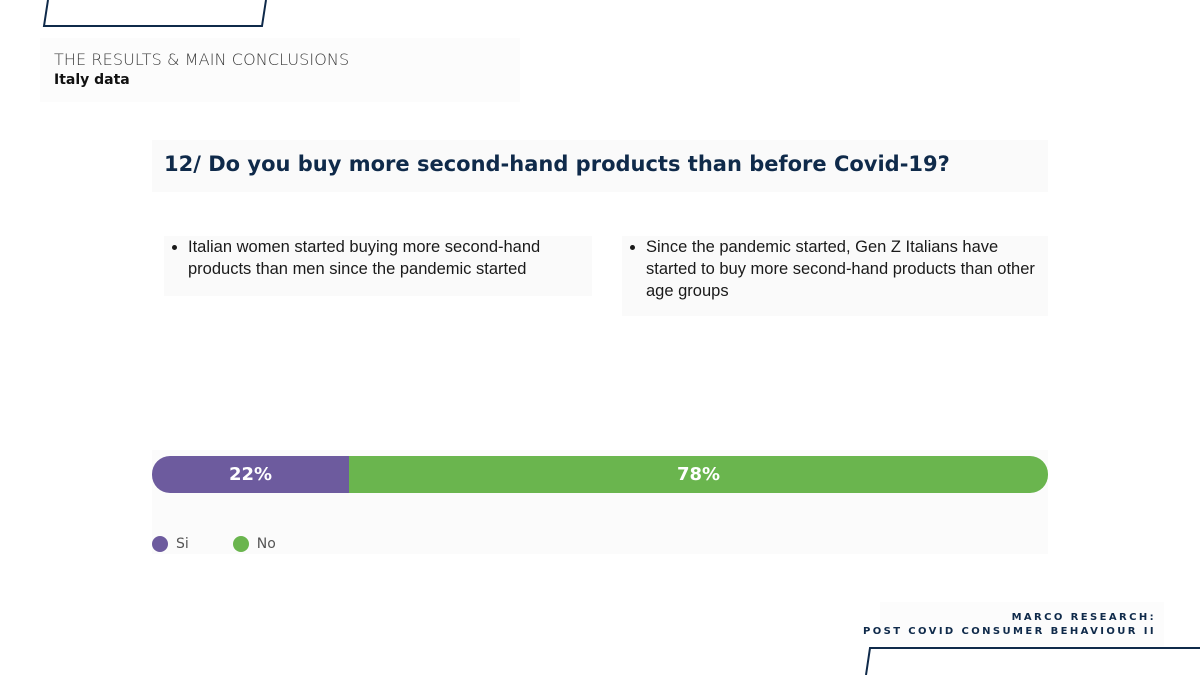 The image size is (1200, 675). I want to click on chart-legend: Si No, so click(236, 544).